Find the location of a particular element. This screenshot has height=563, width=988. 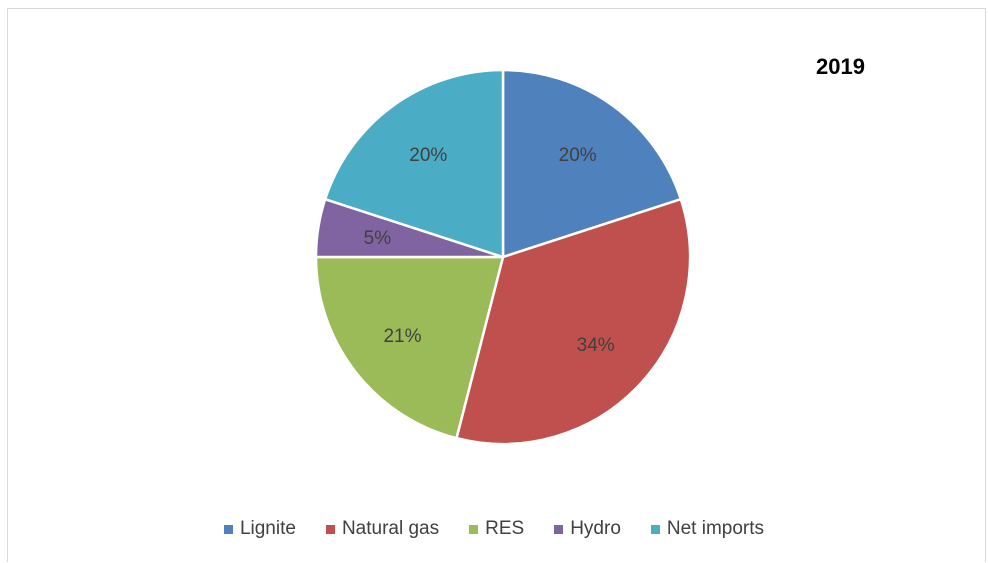

data-label-net-imports: 20% is located at coordinates (428, 155).